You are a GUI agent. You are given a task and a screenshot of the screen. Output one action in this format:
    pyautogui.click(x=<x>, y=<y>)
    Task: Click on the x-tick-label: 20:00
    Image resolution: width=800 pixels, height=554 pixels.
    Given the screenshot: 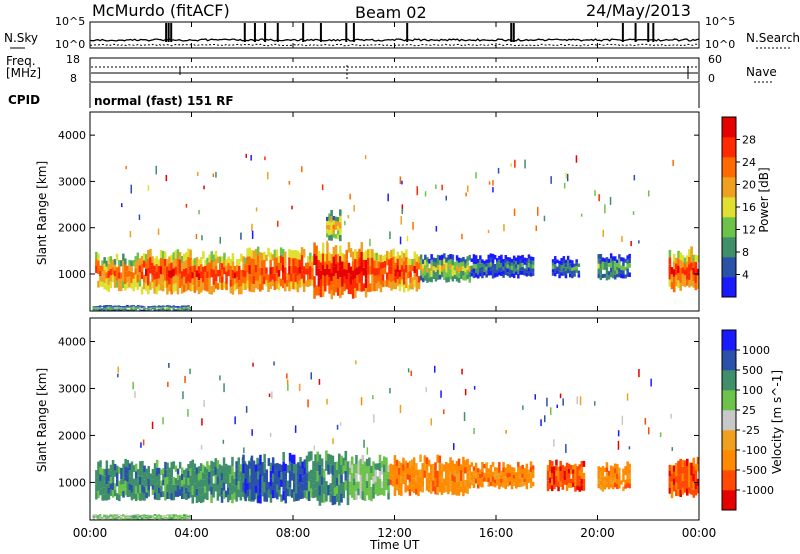 What is the action you would take?
    pyautogui.click(x=597, y=533)
    